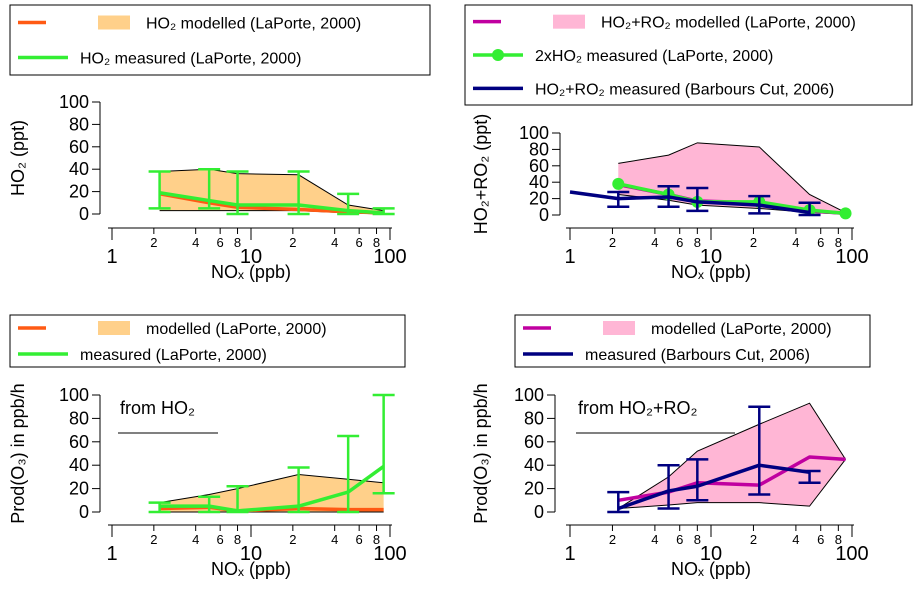  What do you see at coordinates (654, 56) in the screenshot?
I see `legend-label: 2xHO₂ measured (LaPorte, 2000)` at bounding box center [654, 56].